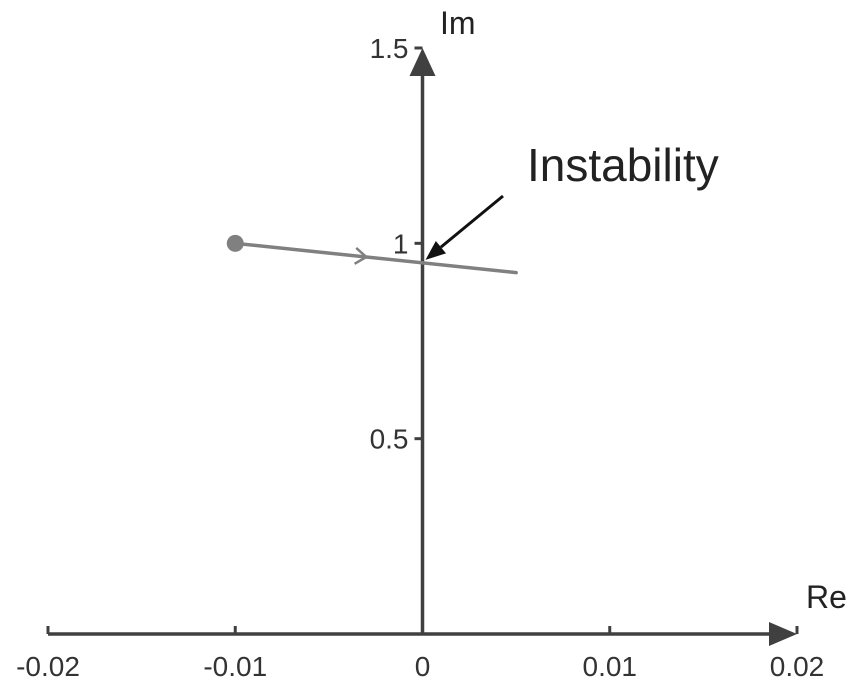 The width and height of the screenshot is (863, 693). Describe the element at coordinates (235, 666) in the screenshot. I see `x-tick-label: -0.01` at that location.